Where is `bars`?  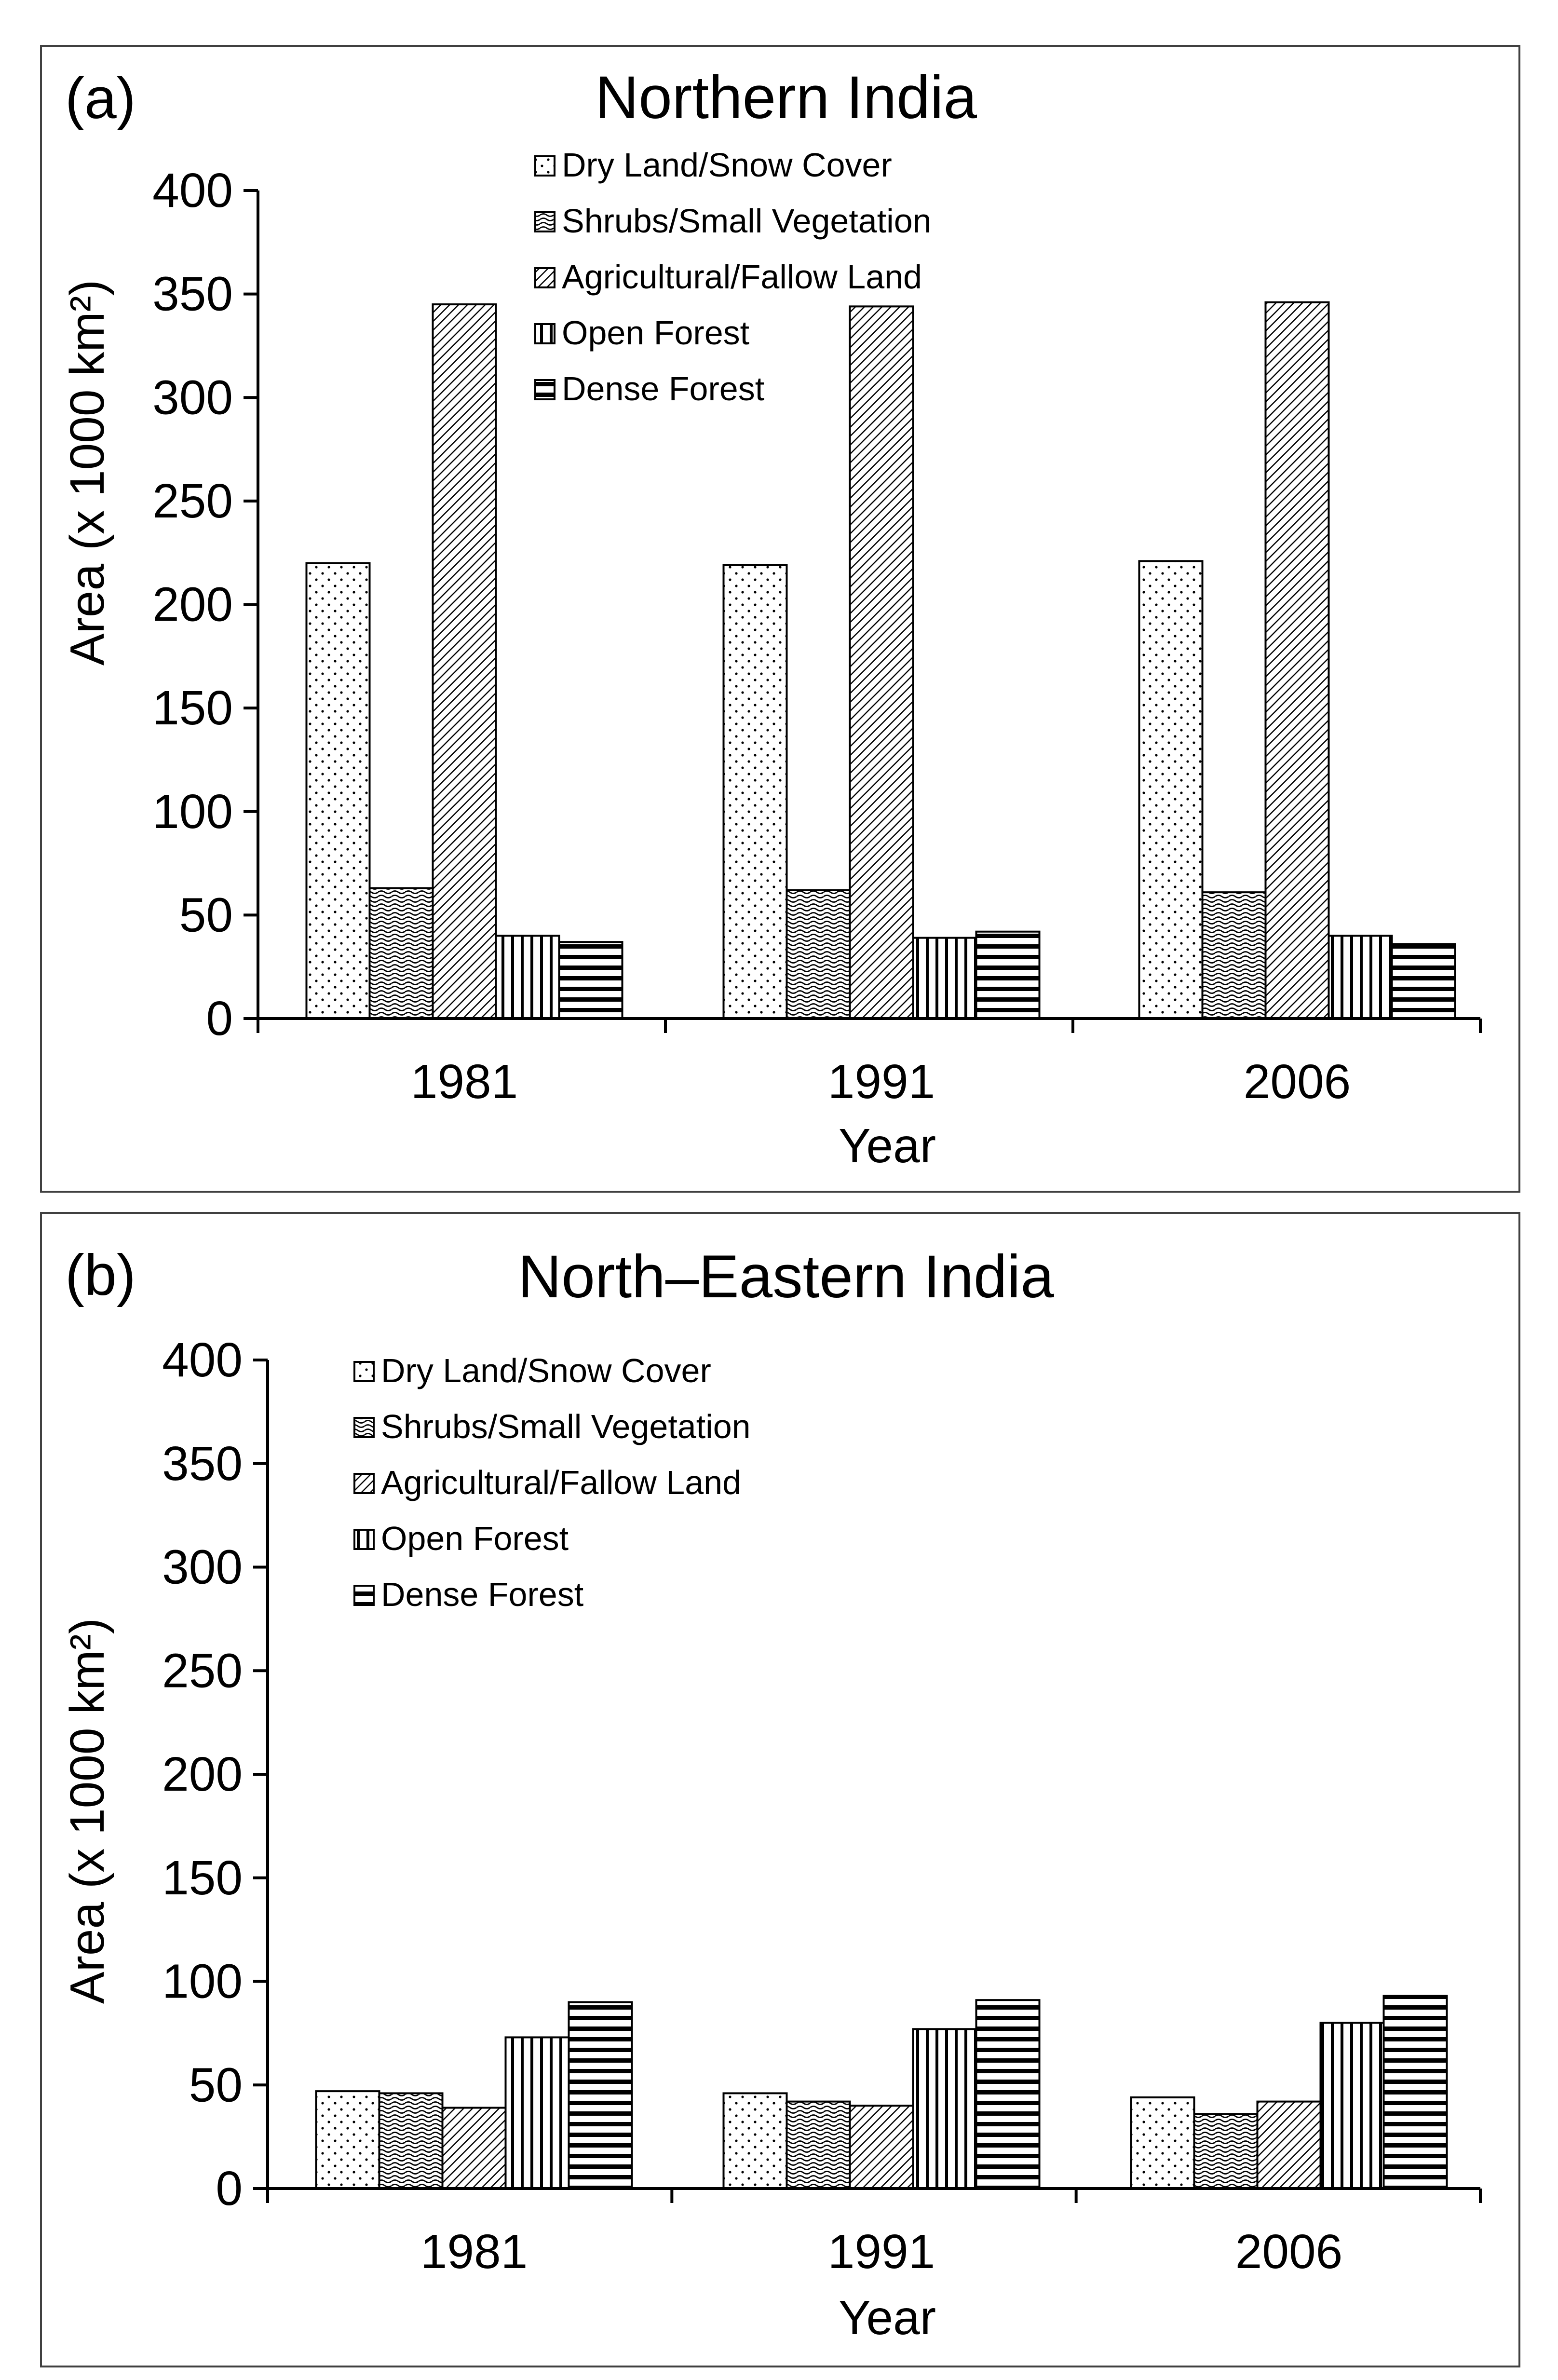 bars is located at coordinates (882, 2092).